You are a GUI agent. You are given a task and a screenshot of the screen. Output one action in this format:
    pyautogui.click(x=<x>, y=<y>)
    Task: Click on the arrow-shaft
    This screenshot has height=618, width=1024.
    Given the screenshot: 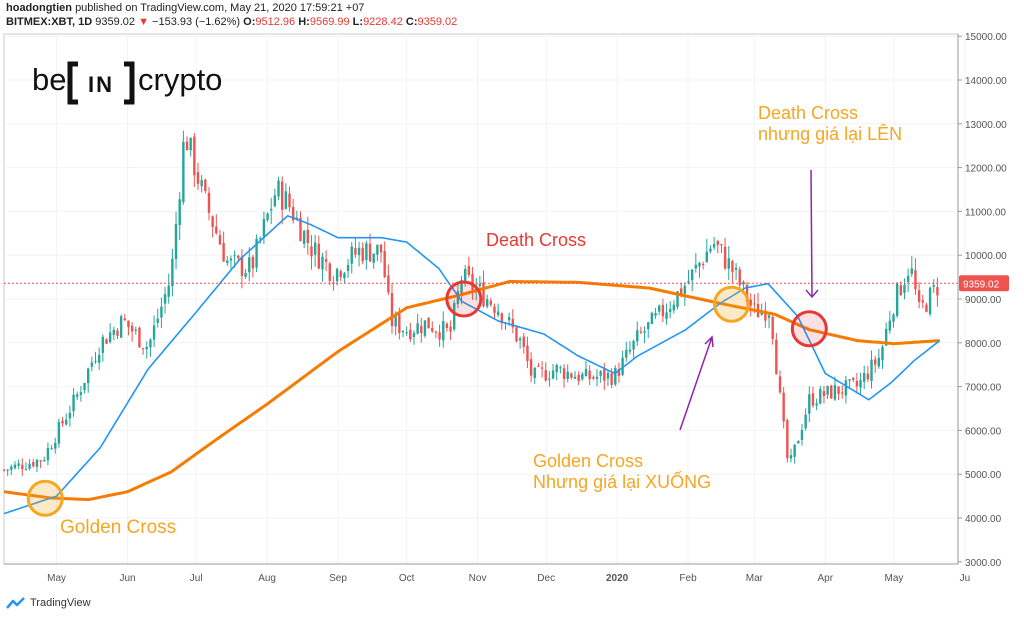 What is the action you would take?
    pyautogui.click(x=696, y=383)
    